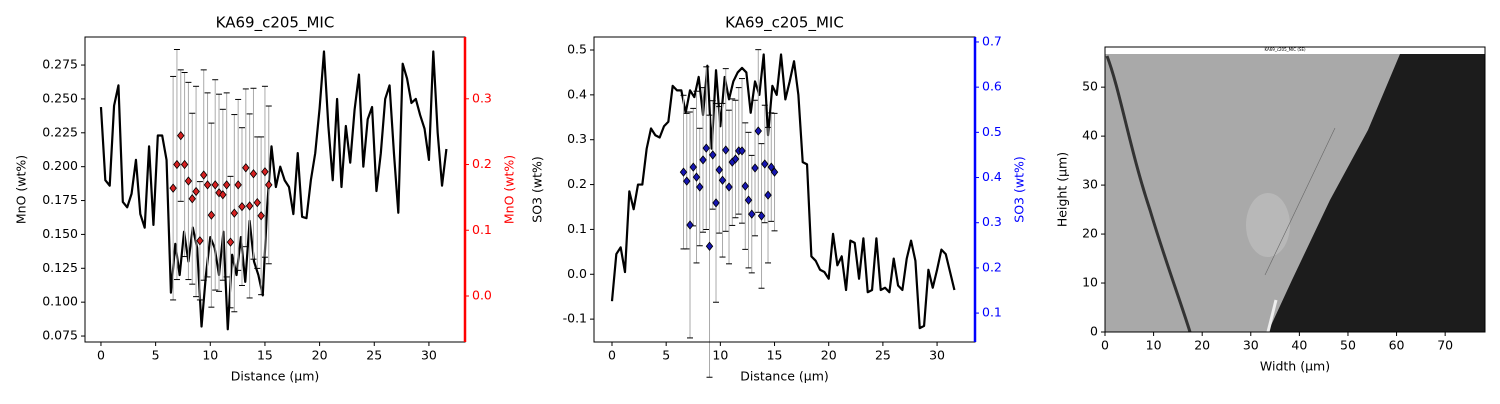 The image size is (1500, 404). Describe the element at coordinates (1094, 331) in the screenshot. I see `y-tick-label: 0` at that location.